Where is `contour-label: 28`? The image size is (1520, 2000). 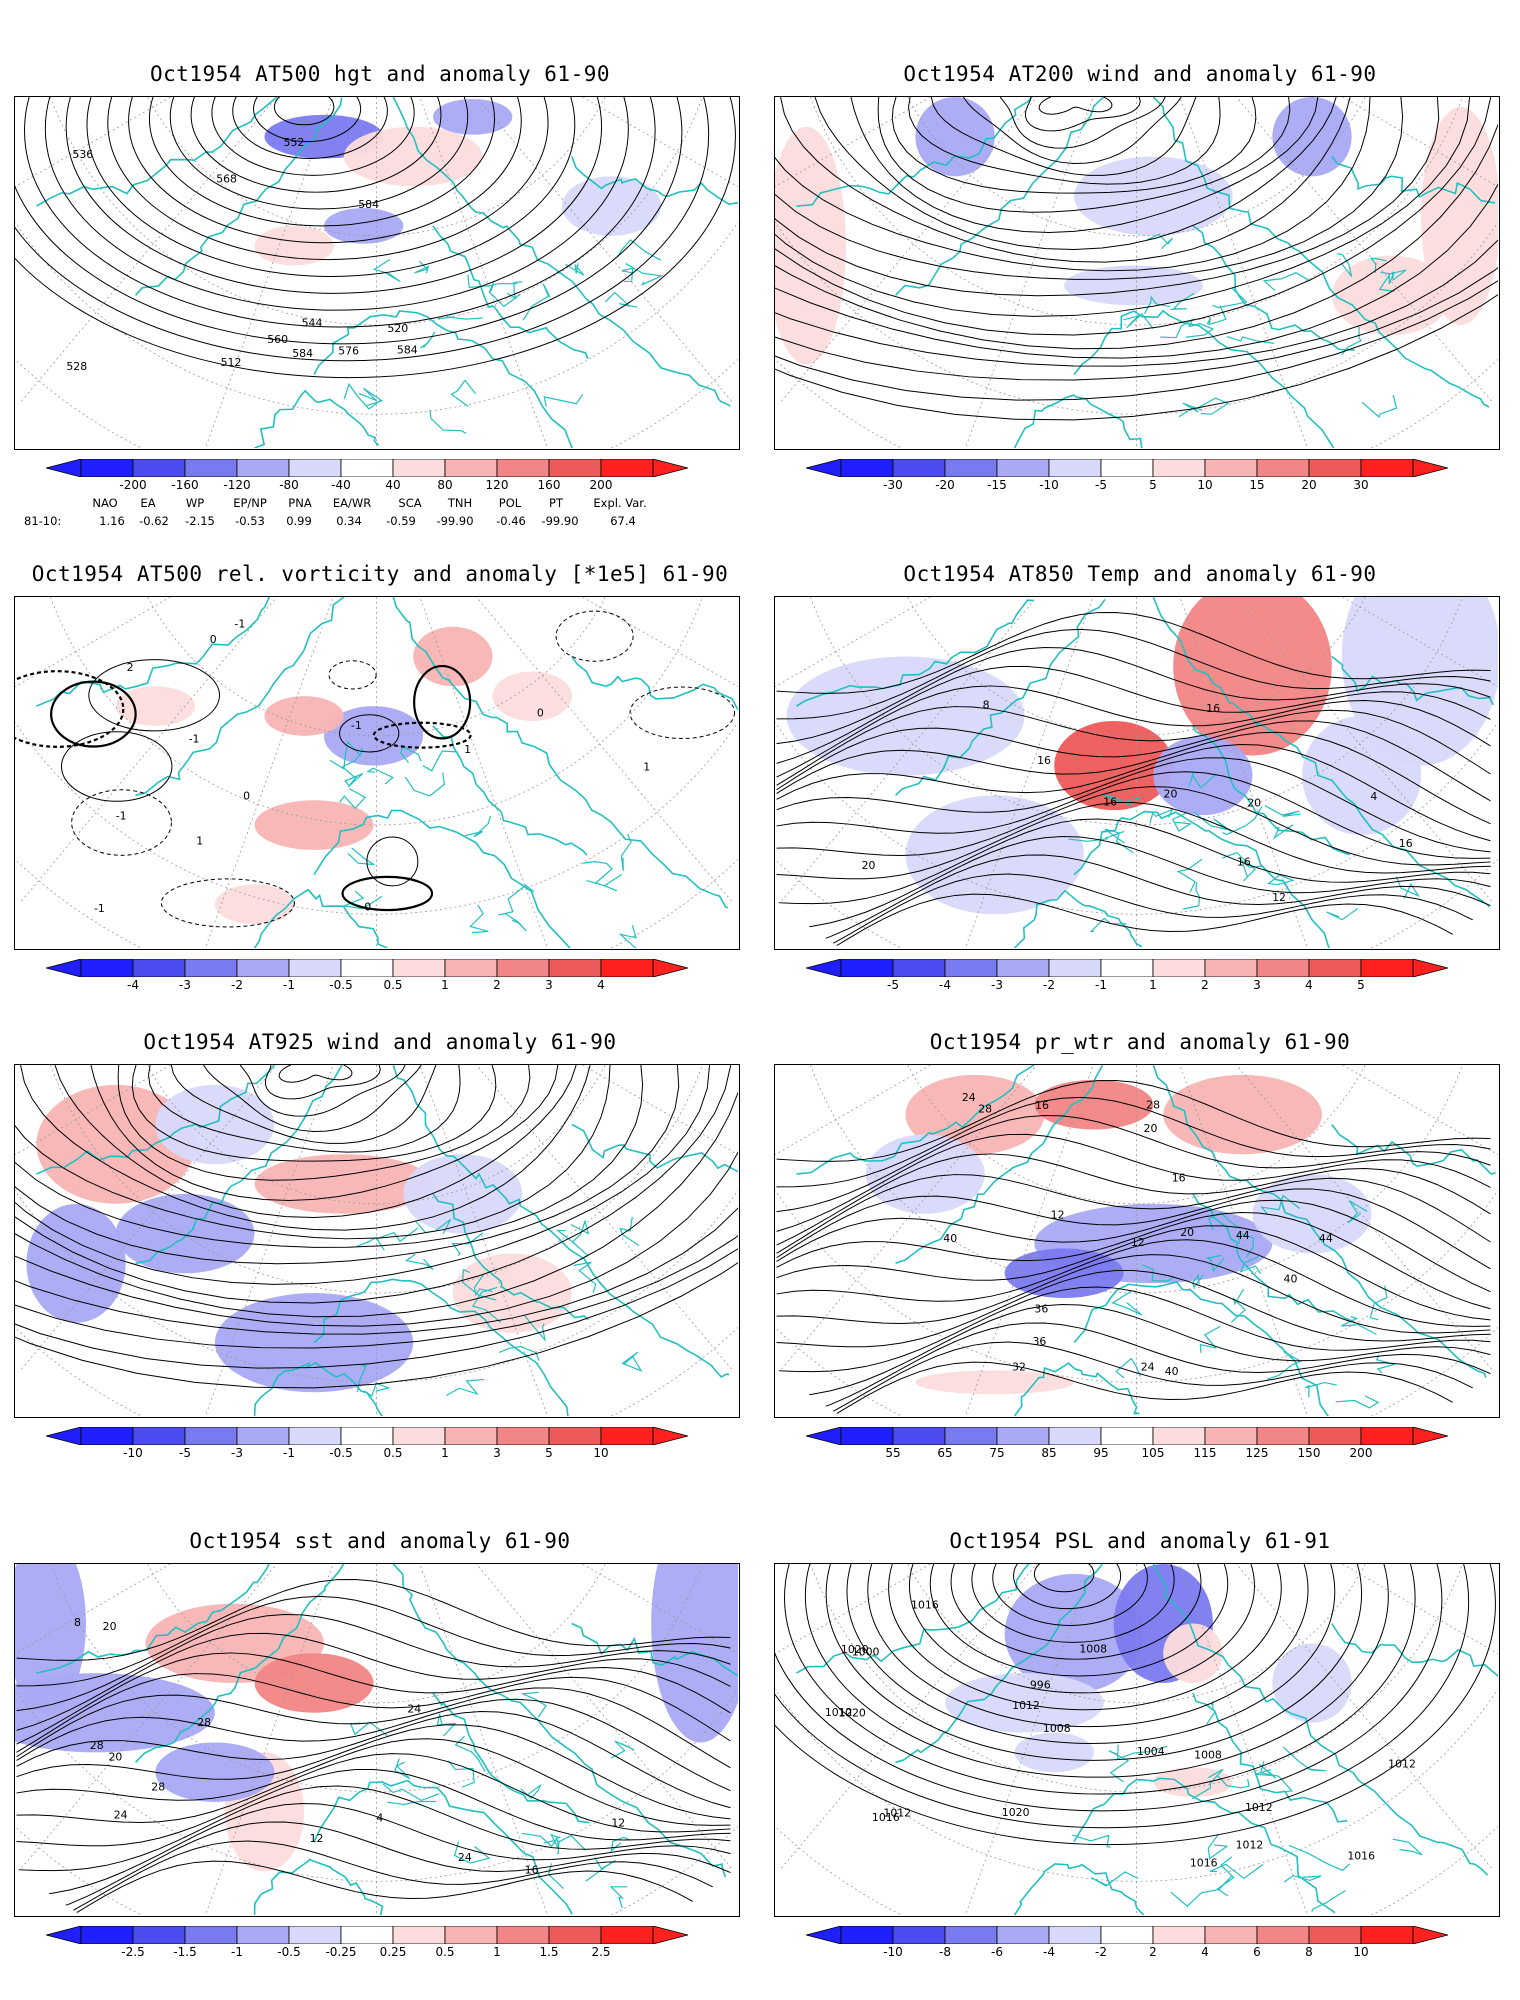
contour-label: 28 is located at coordinates (97, 1745).